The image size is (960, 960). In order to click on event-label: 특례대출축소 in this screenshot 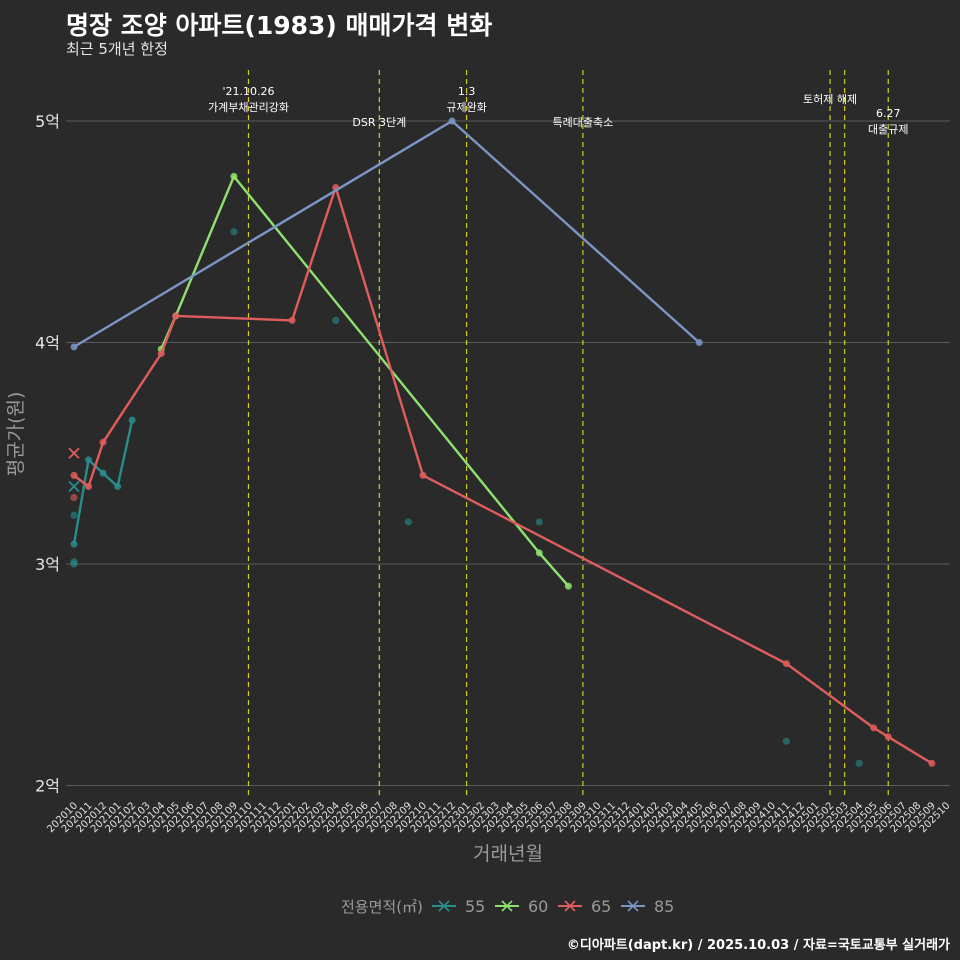, I will do `click(583, 122)`.